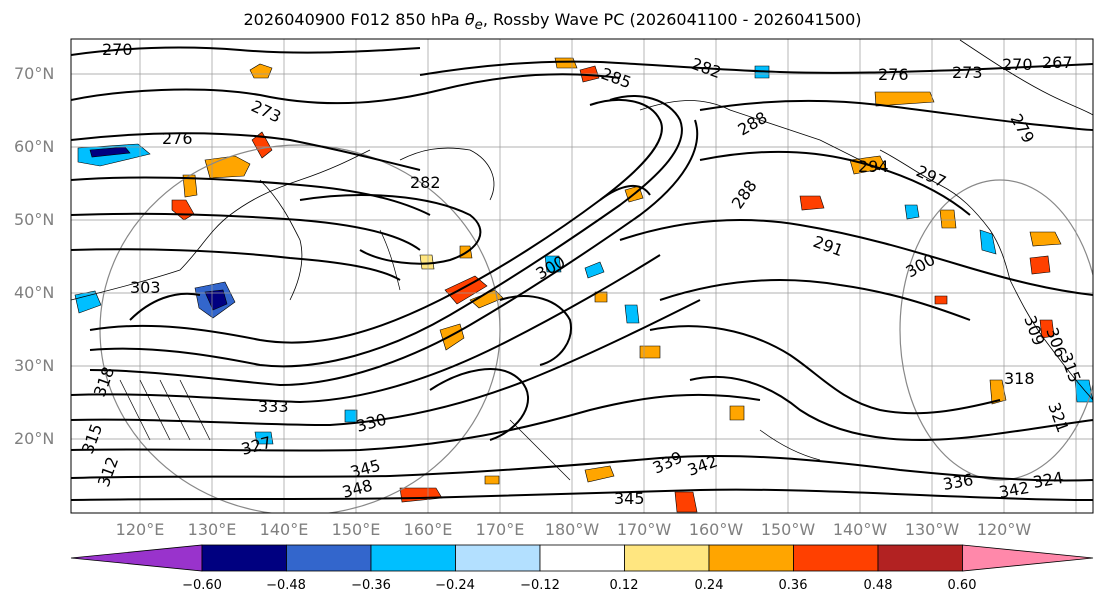 Image resolution: width=1105 pixels, height=606 pixels. What do you see at coordinates (286, 585) in the screenshot?
I see `colorbar-tick: −0.48` at bounding box center [286, 585].